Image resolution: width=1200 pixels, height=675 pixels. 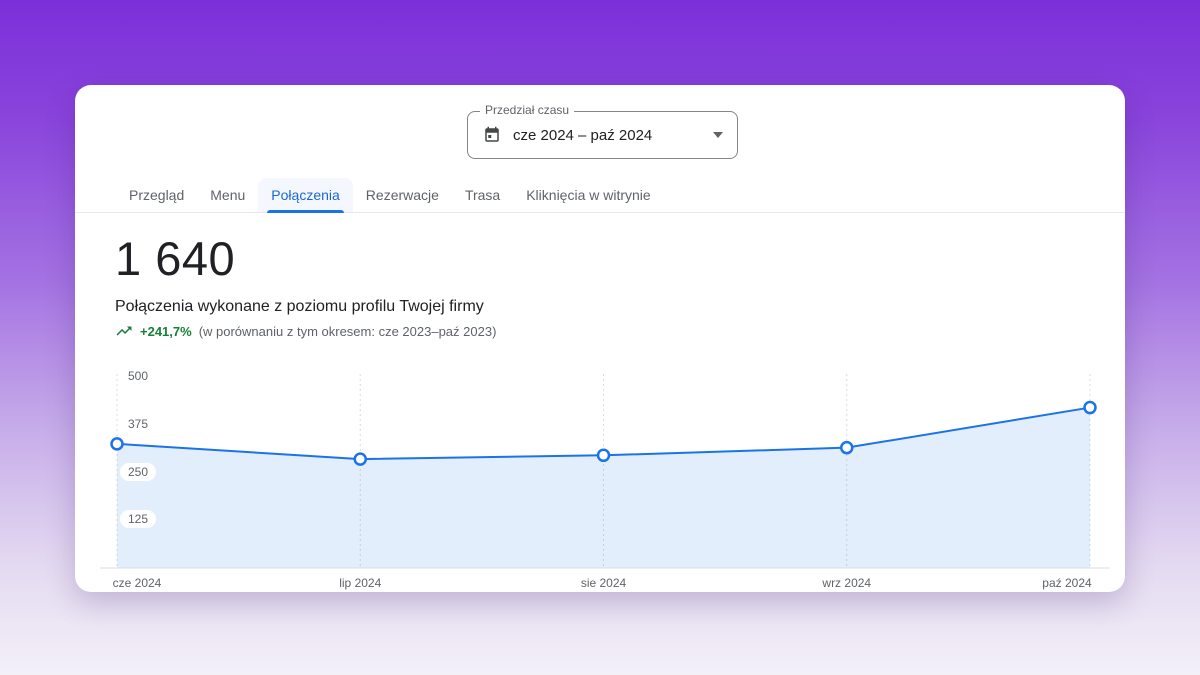 What do you see at coordinates (1067, 583) in the screenshot?
I see `x-axis-label: paź 2024` at bounding box center [1067, 583].